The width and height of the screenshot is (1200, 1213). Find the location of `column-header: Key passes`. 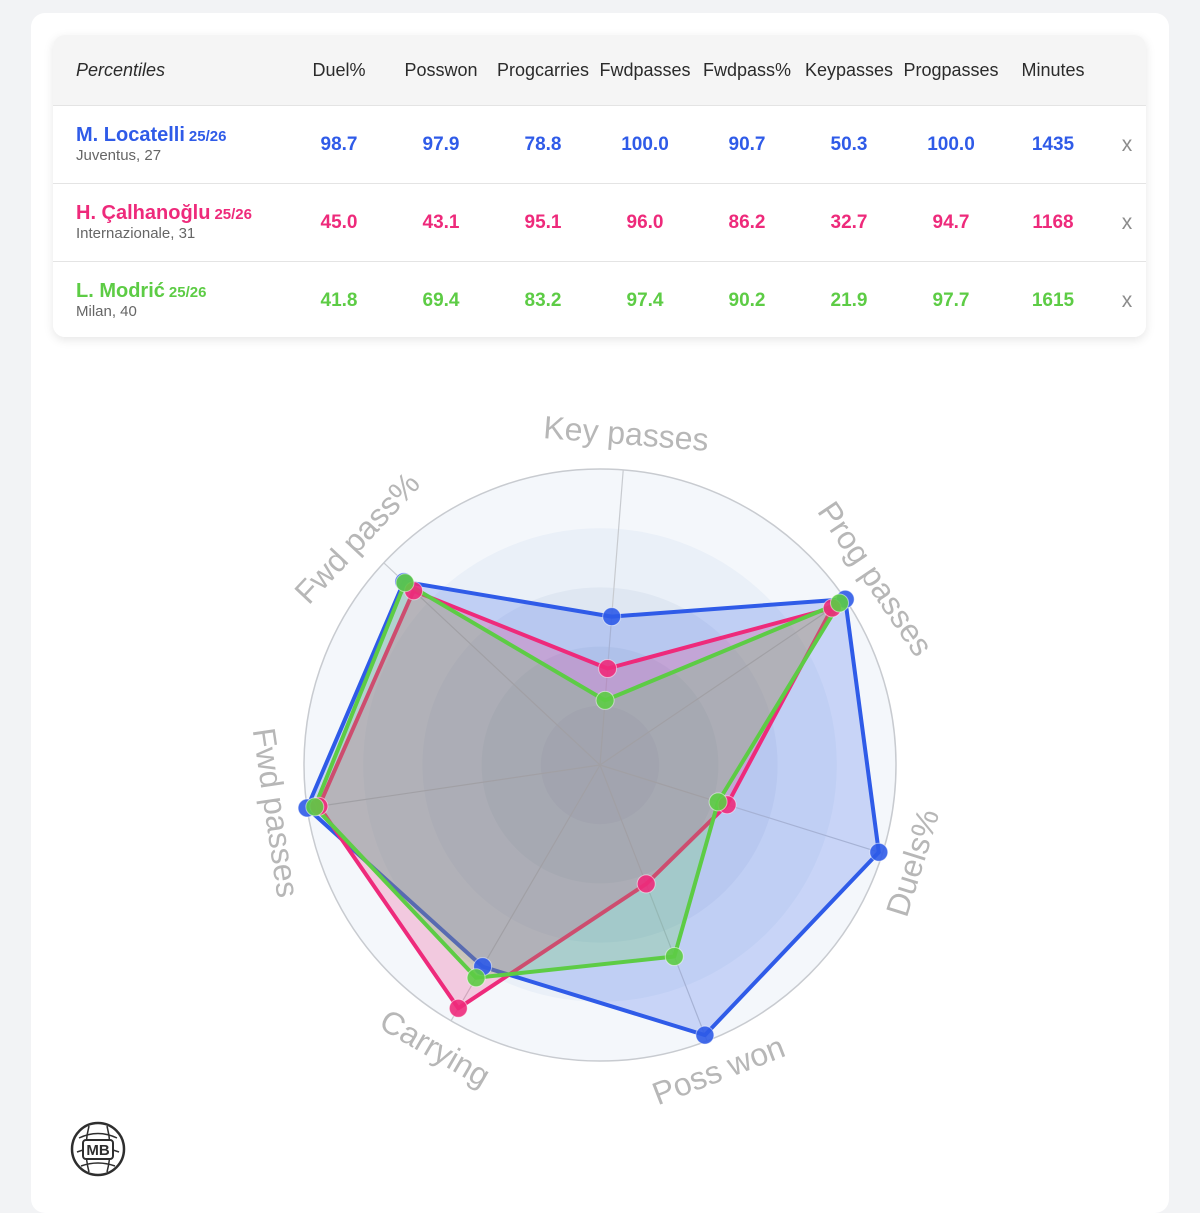

column-header: Key passes is located at coordinates (849, 70).